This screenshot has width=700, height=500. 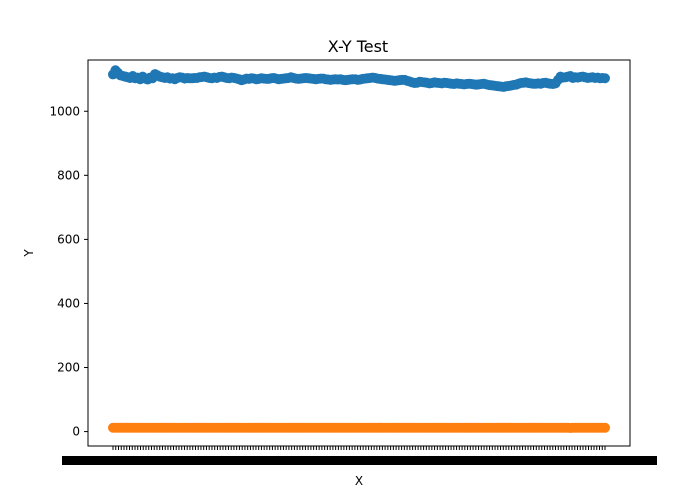 I want to click on series-blue, so click(x=359, y=78).